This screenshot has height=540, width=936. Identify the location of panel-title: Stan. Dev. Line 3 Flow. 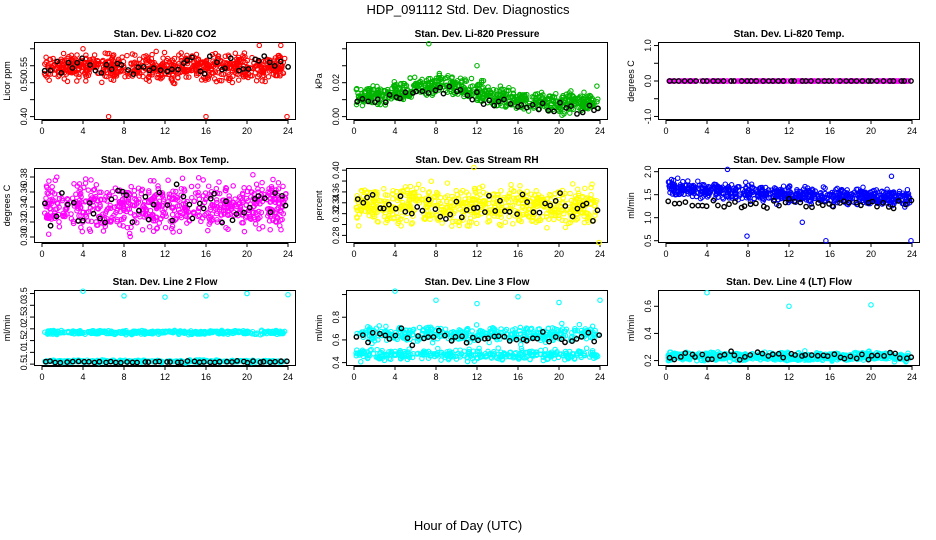
(477, 282).